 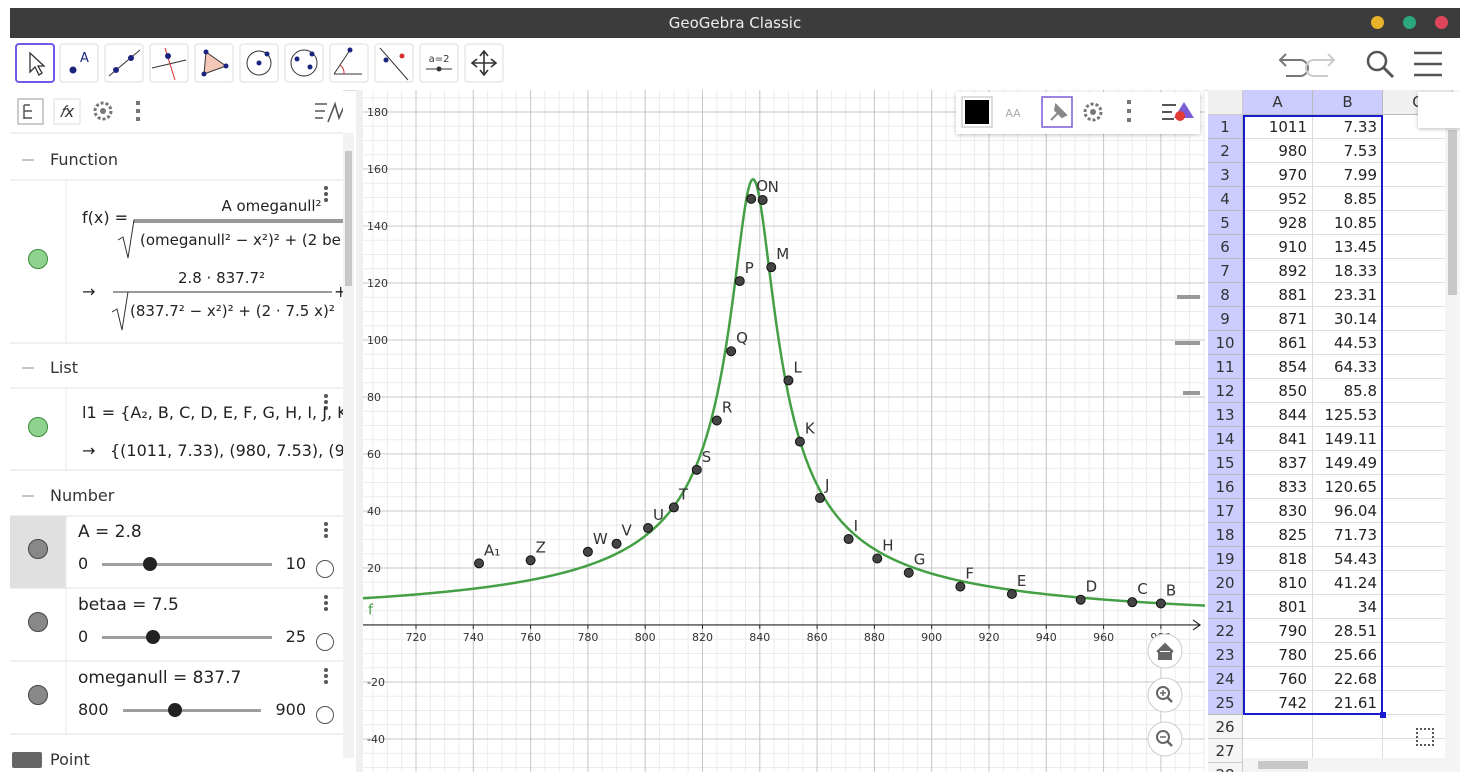 I want to click on row-header: 24, so click(x=1225, y=679).